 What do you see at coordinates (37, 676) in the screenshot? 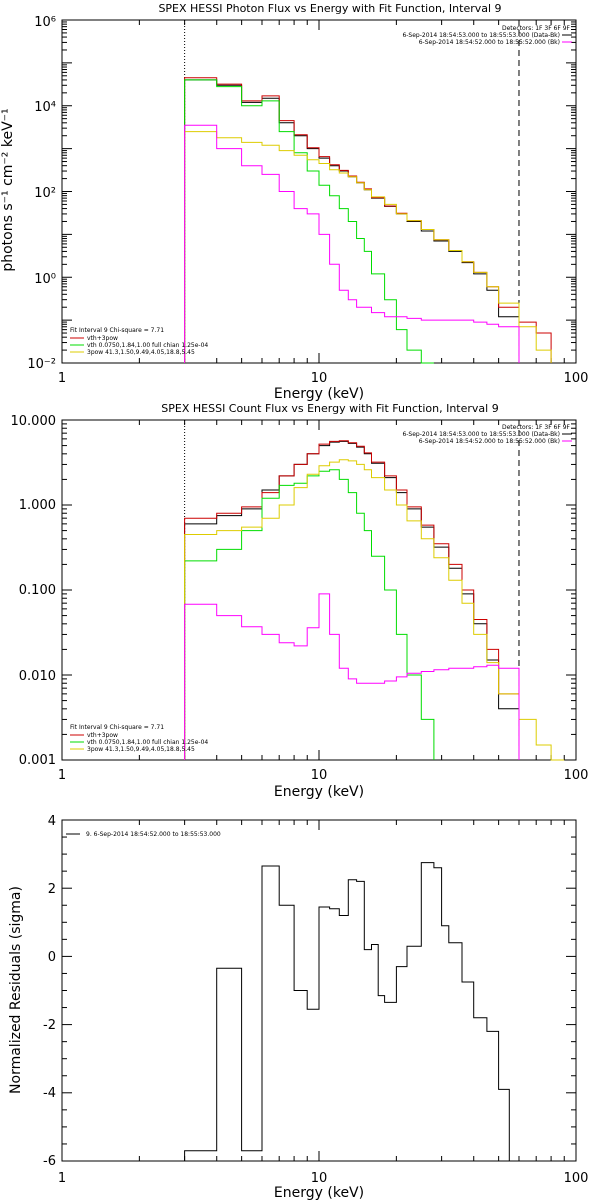
I see `y-tick-label: 0.010` at bounding box center [37, 676].